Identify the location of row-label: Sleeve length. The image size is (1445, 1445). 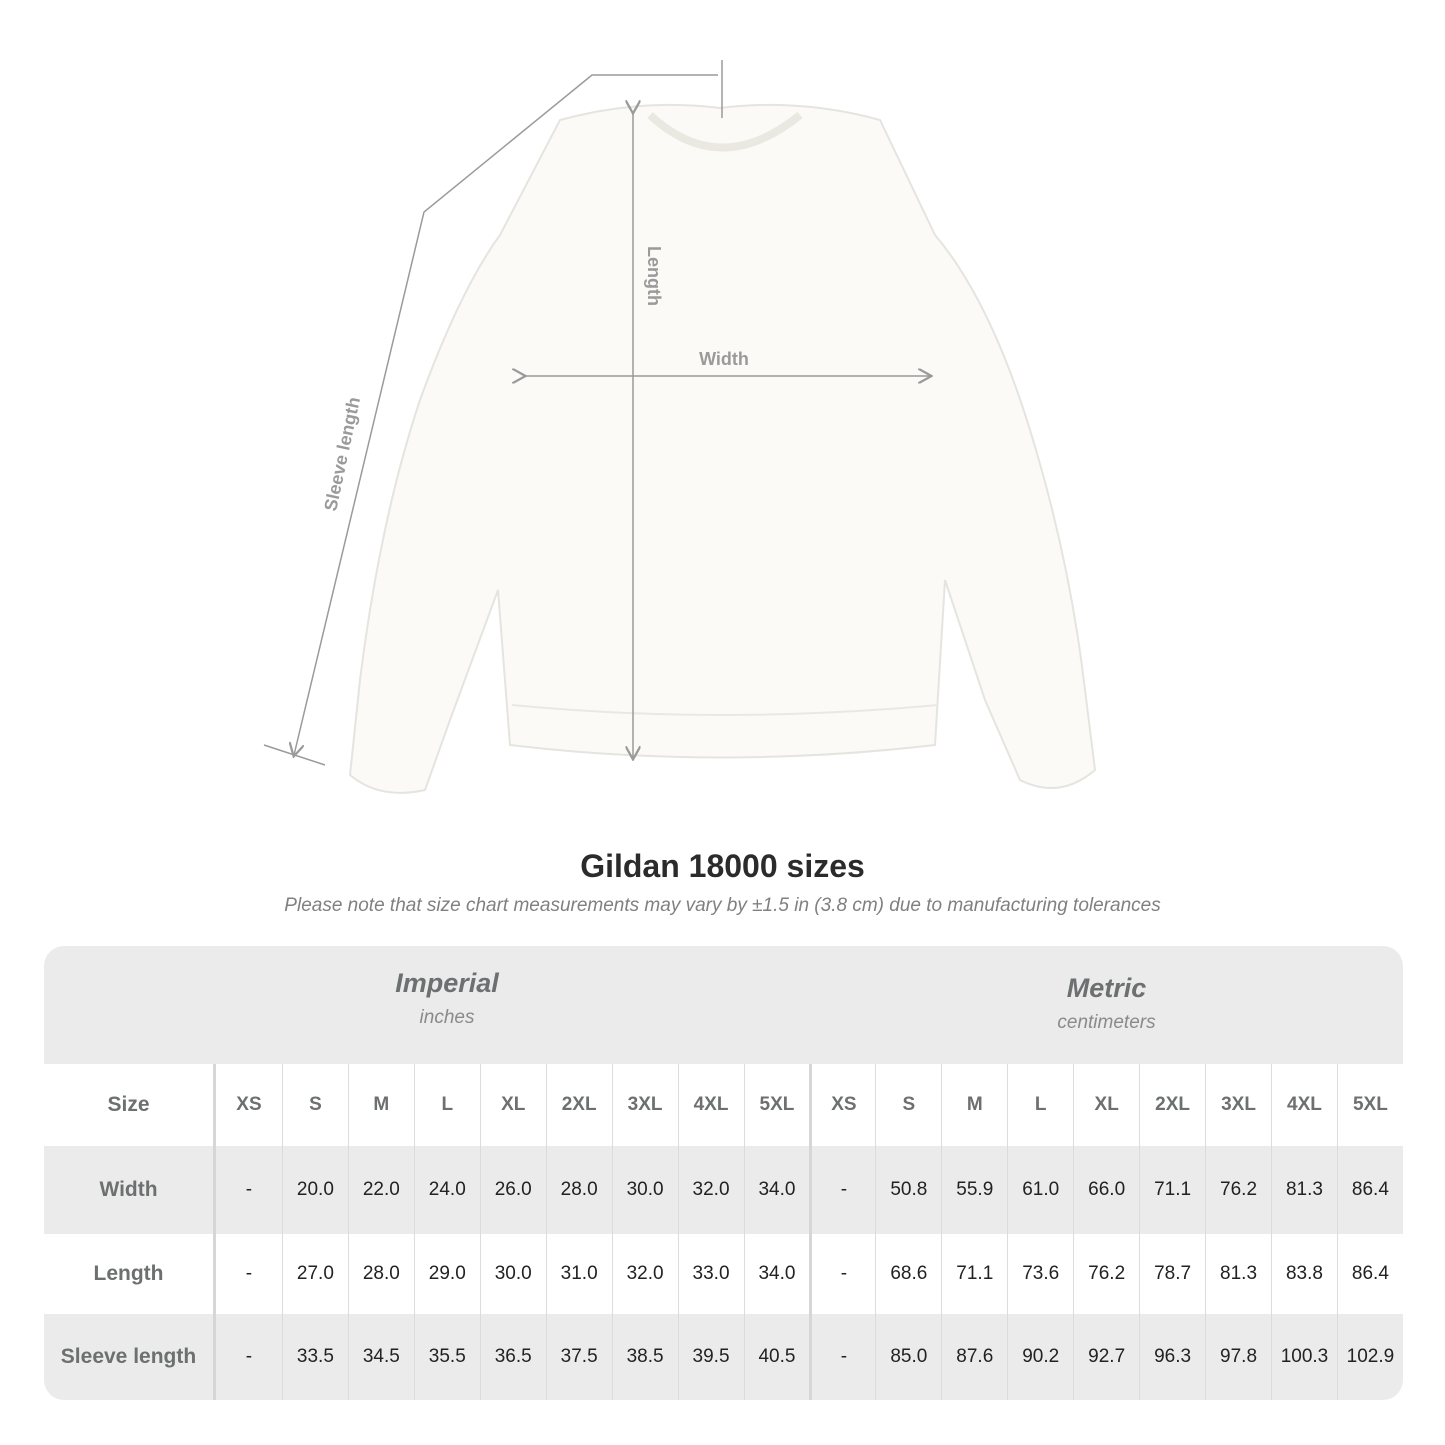
(130, 1357).